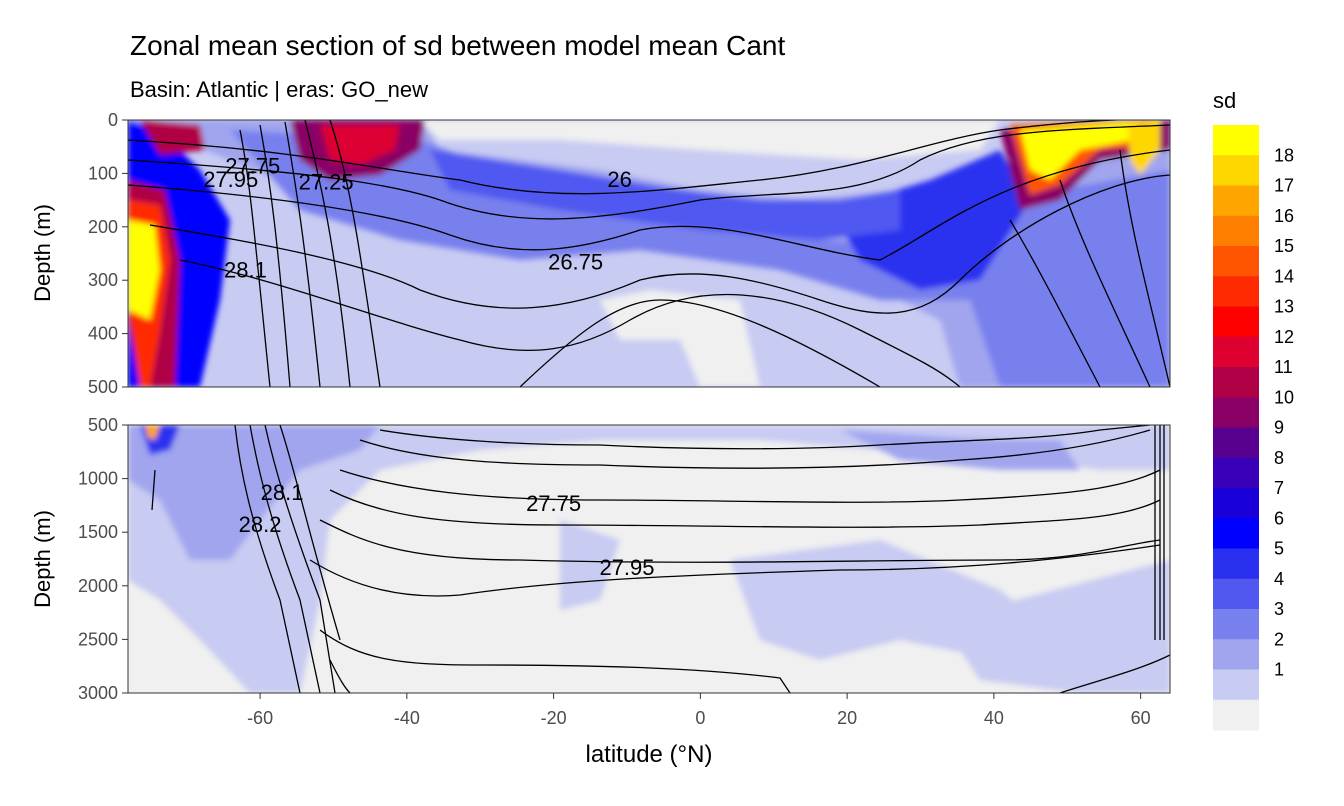  I want to click on contour-label: 26, so click(619, 179).